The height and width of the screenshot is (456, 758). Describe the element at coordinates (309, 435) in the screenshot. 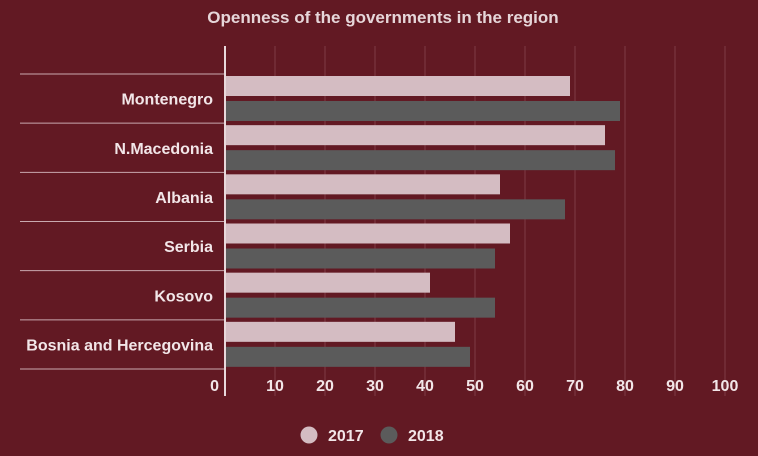

I see `legend-marker-2017` at that location.